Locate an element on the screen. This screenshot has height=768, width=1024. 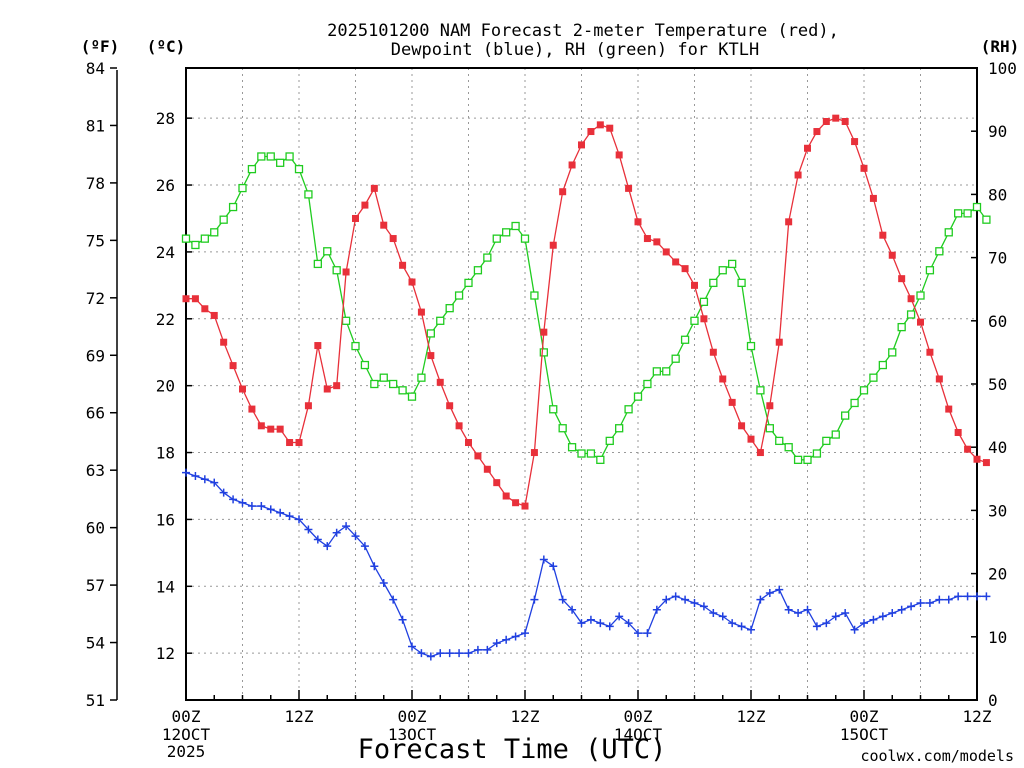
fahrenheit-tick-label: 75 is located at coordinates (95, 240).